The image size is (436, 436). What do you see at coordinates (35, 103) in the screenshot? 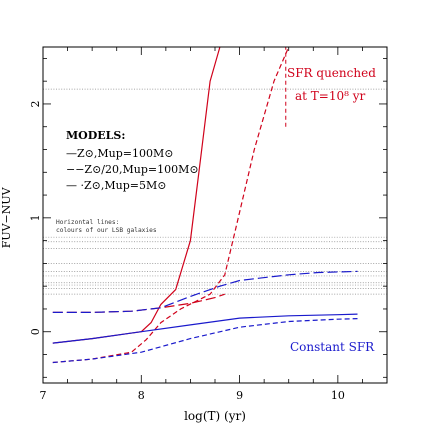
I see `y-tick-label: 2` at bounding box center [35, 103].